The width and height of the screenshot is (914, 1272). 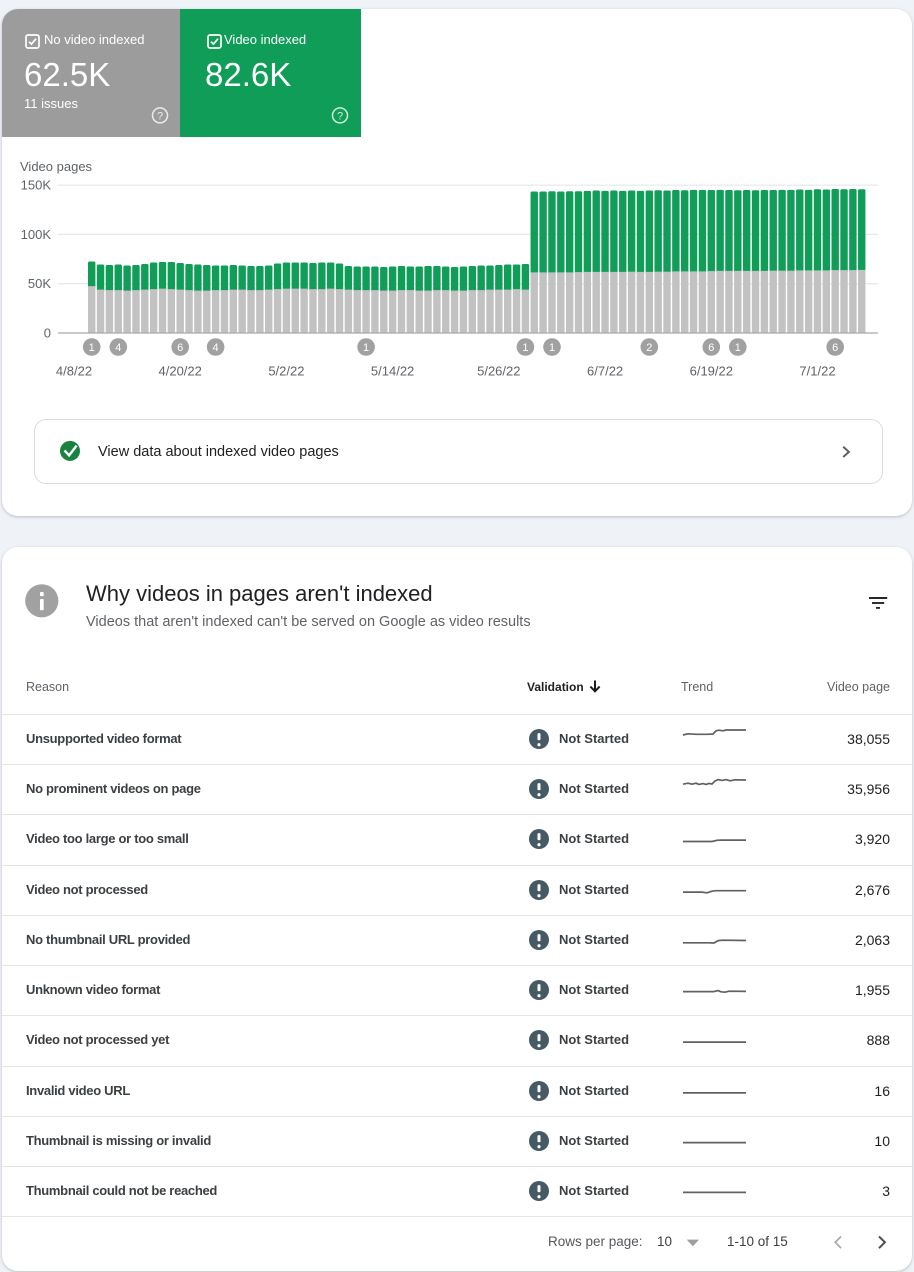 I want to click on svg-text: 4/8/22, so click(x=74, y=371).